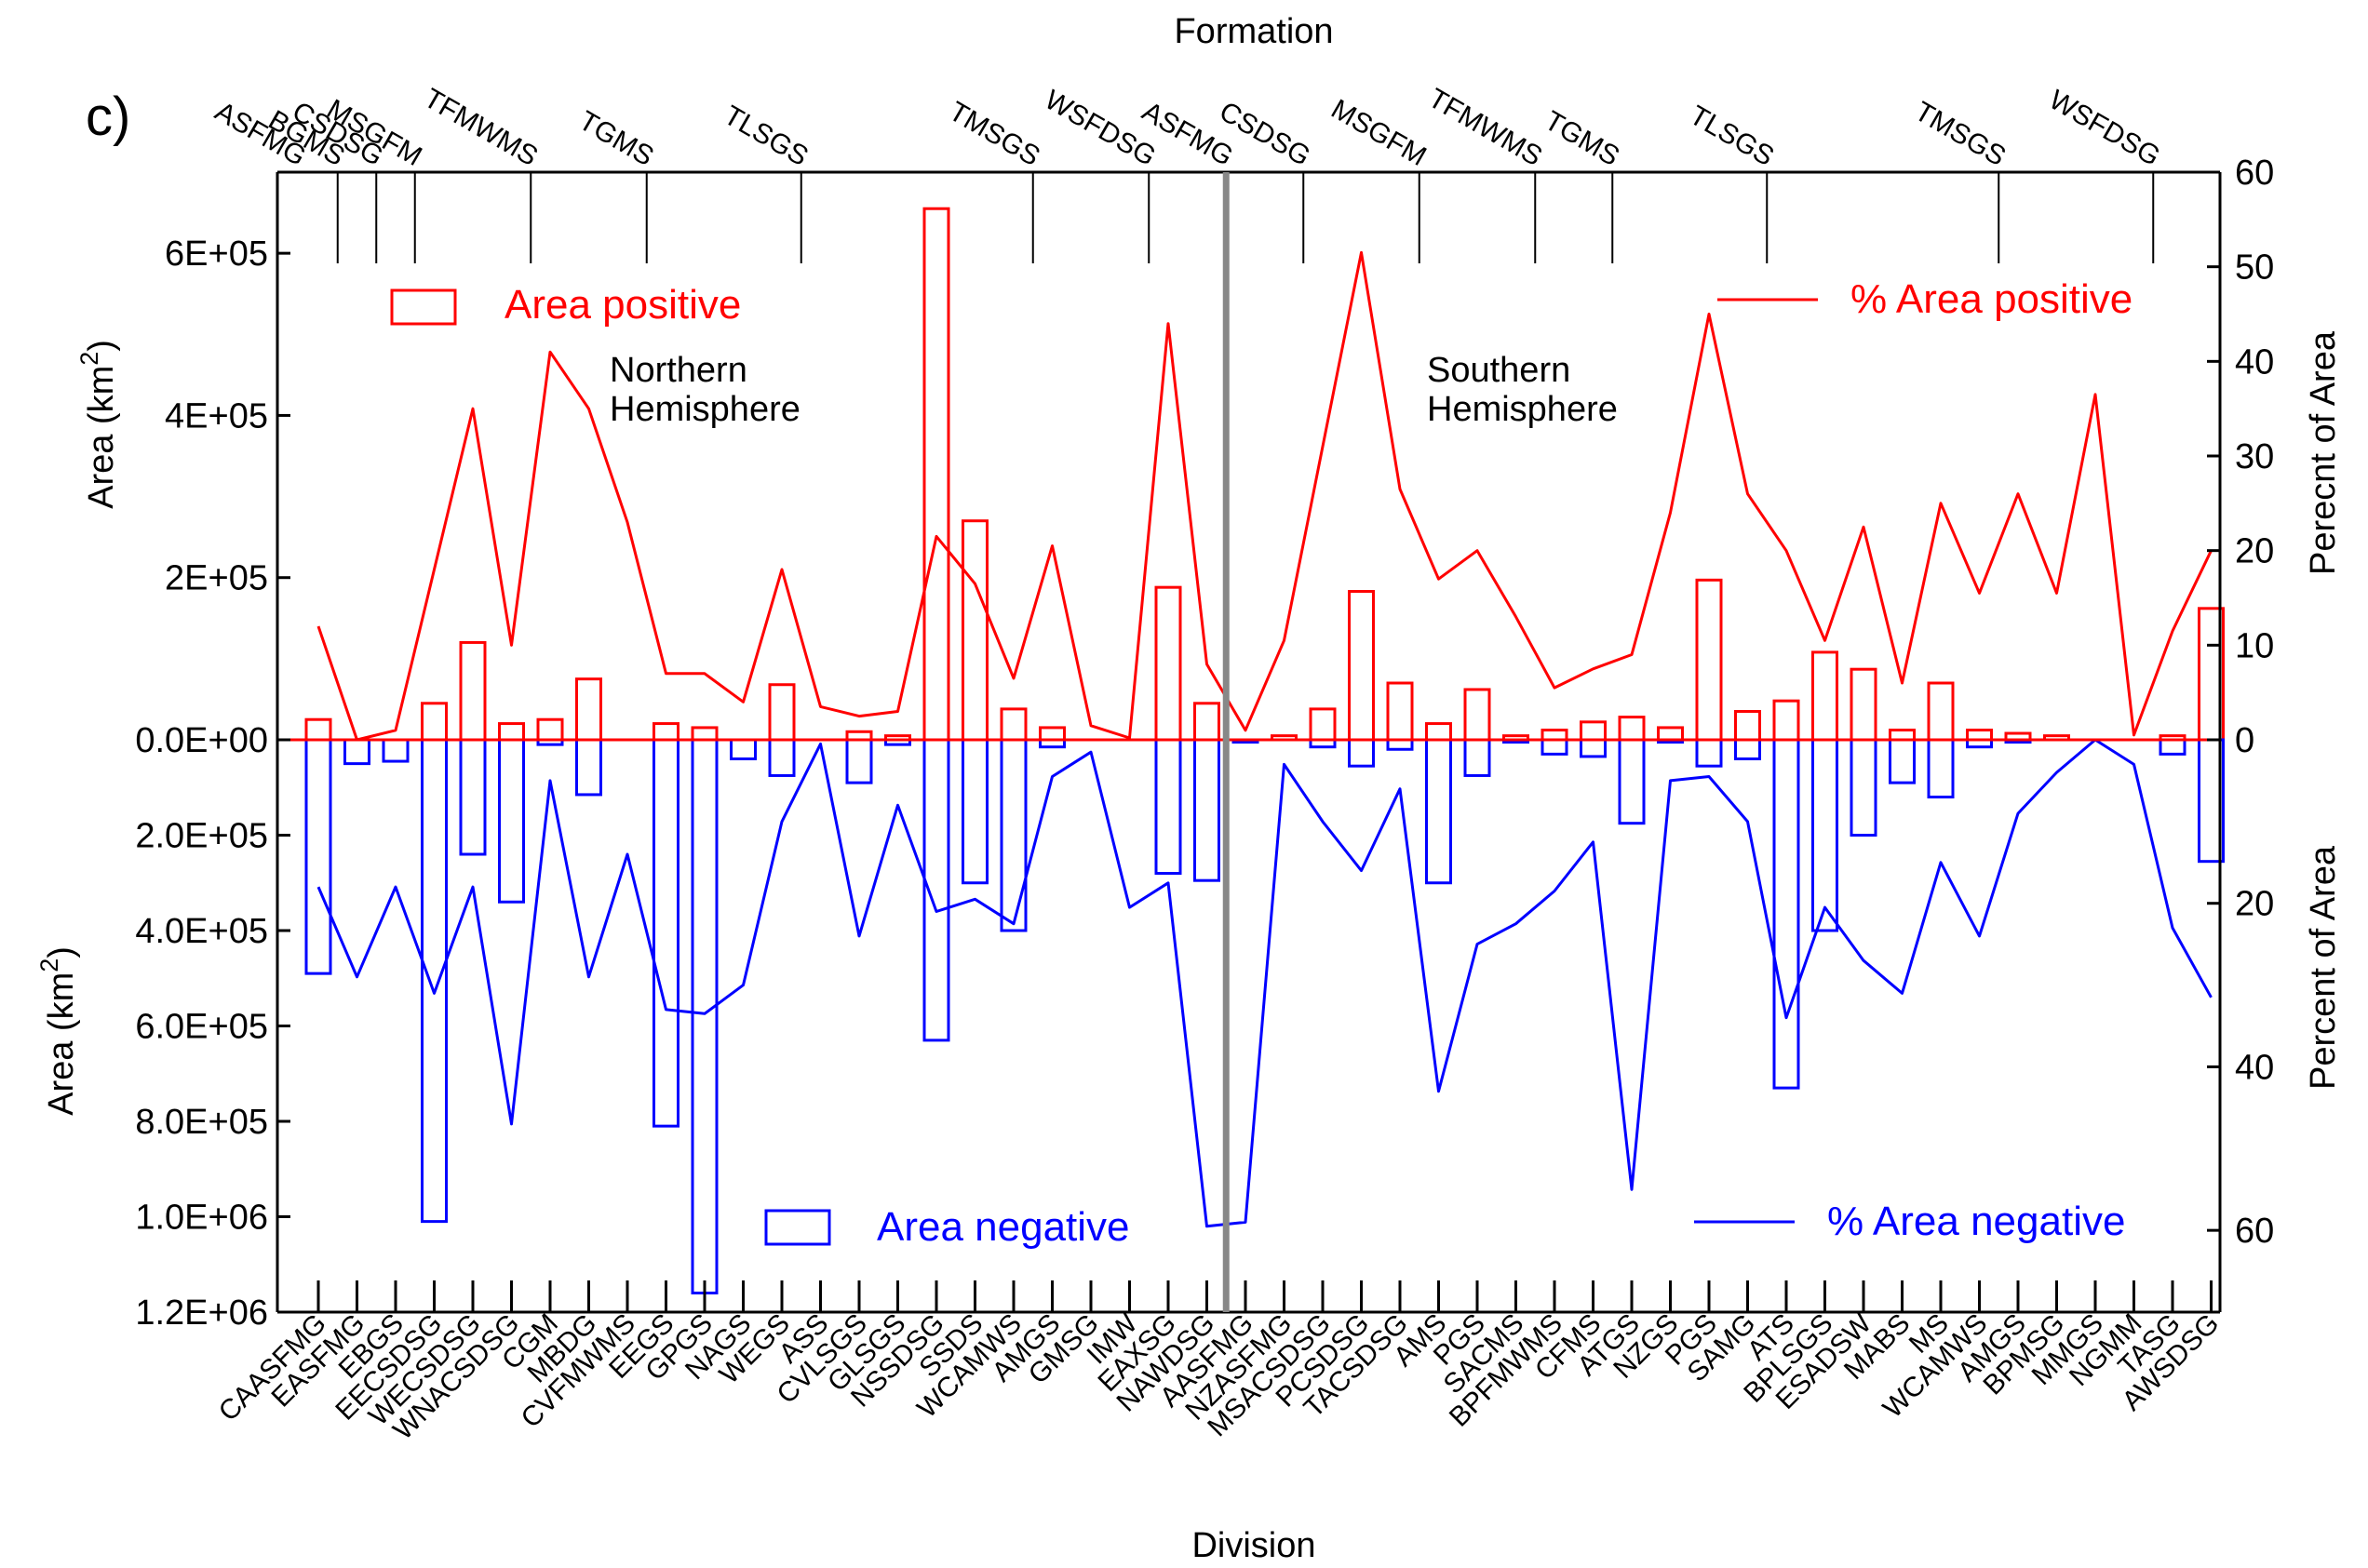 Image resolution: width=2368 pixels, height=1568 pixels. I want to click on left-top-tick-label-0: 0.0E+00, so click(201, 740).